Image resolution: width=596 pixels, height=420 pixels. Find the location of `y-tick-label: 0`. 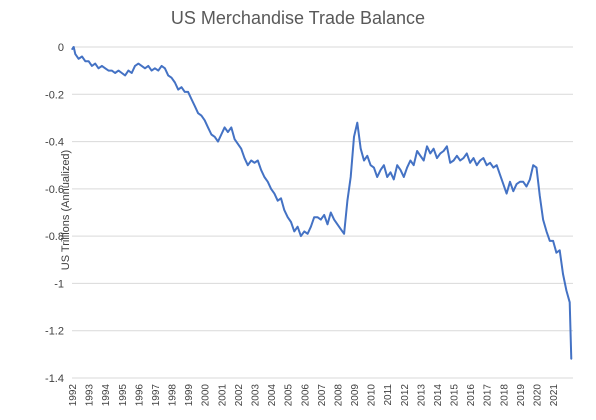

y-tick-label: 0 is located at coordinates (61, 48).